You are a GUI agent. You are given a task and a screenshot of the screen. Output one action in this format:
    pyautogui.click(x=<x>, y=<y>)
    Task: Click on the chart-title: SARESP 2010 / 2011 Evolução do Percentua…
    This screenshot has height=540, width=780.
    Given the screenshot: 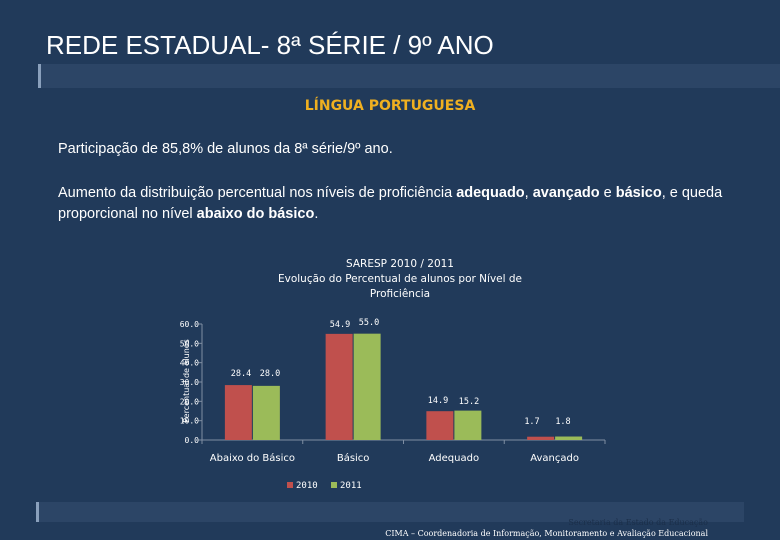 What is the action you would take?
    pyautogui.click(x=400, y=279)
    